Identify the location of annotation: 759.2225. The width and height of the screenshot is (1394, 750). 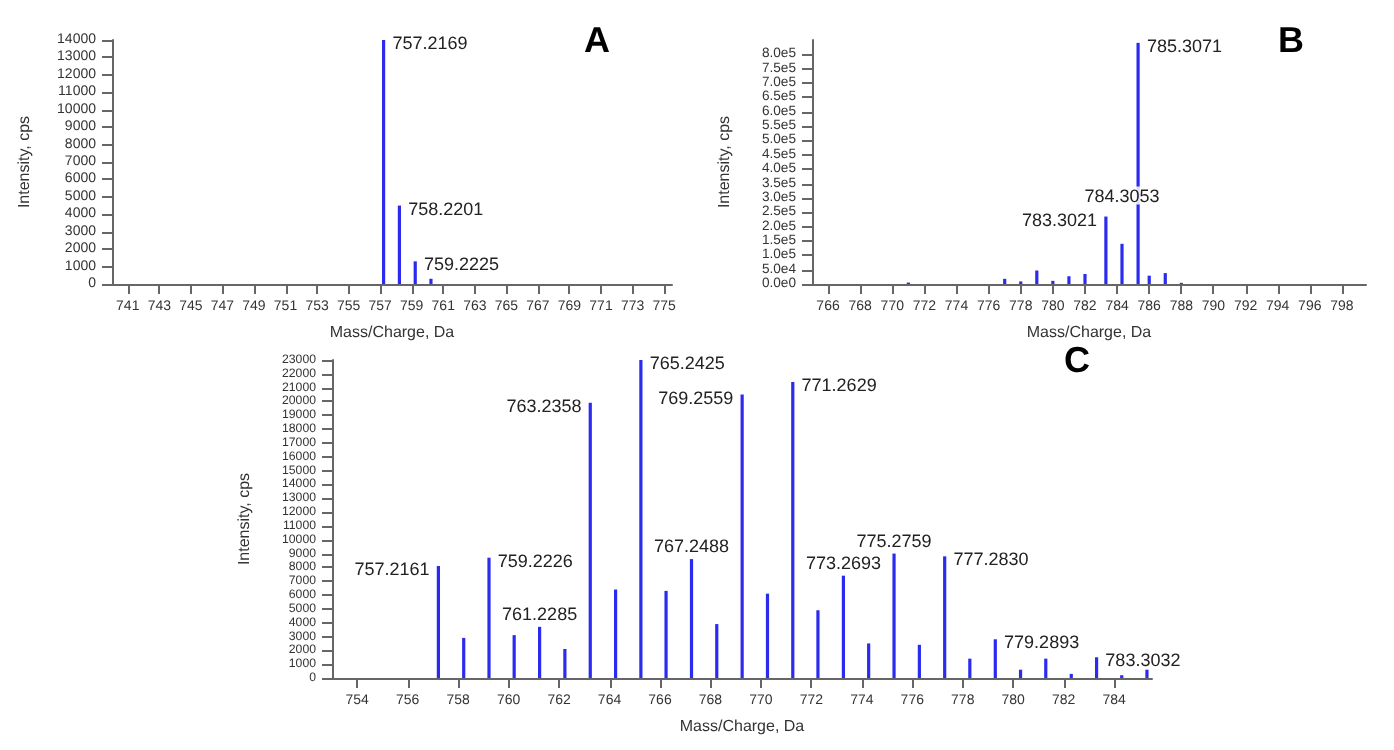
(462, 264).